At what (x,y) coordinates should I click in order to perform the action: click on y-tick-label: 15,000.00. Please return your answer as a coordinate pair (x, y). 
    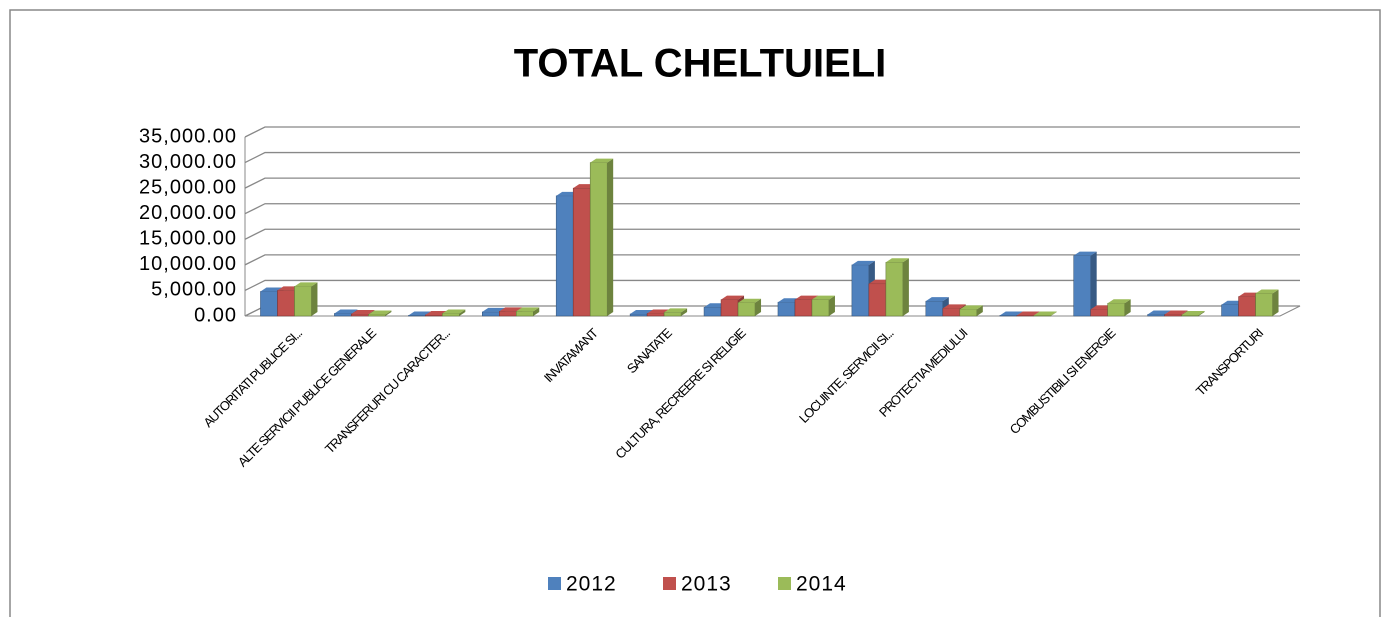
    Looking at the image, I should click on (188, 239).